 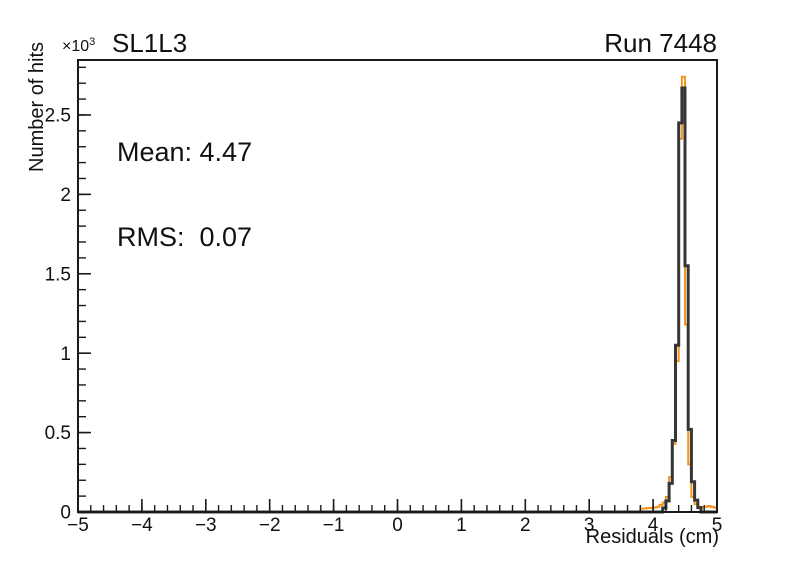 I want to click on y-tick-label: 0.5, so click(x=58, y=433).